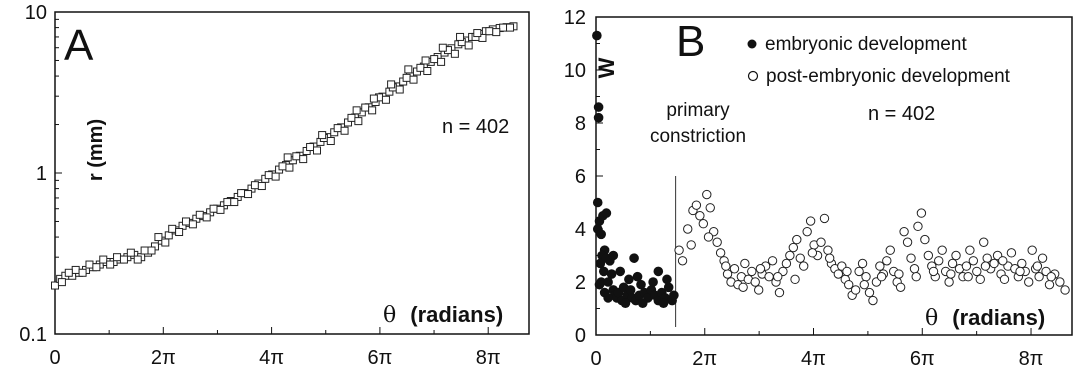 The height and width of the screenshot is (379, 1079). What do you see at coordinates (41, 174) in the screenshot?
I see `y-tick-label: 1` at bounding box center [41, 174].